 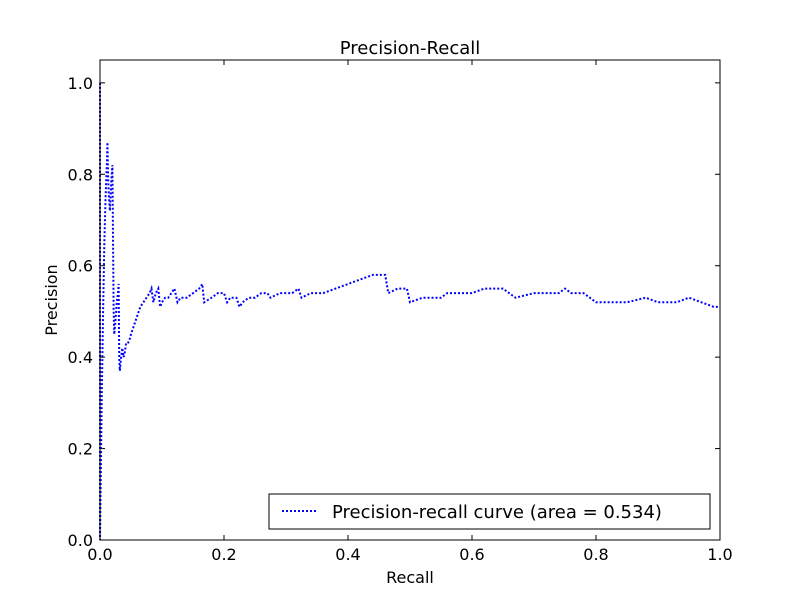 What do you see at coordinates (595, 554) in the screenshot?
I see `x-tick-label: 0.8` at bounding box center [595, 554].